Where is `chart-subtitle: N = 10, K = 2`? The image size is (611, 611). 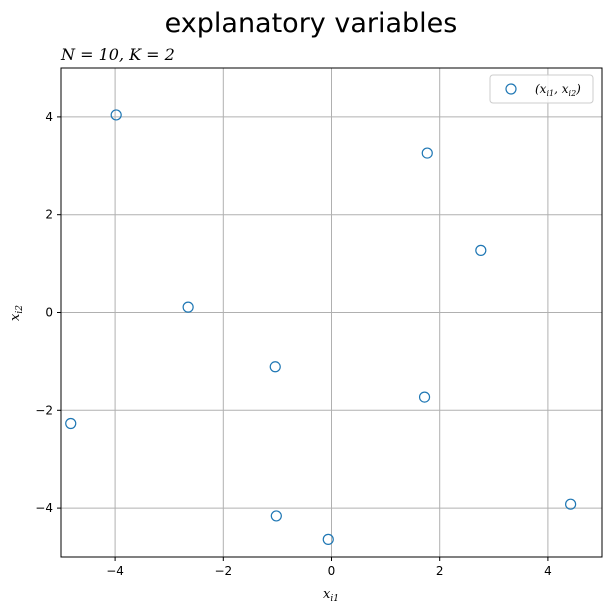 chart-subtitle: N = 10, K = 2 is located at coordinates (117, 54).